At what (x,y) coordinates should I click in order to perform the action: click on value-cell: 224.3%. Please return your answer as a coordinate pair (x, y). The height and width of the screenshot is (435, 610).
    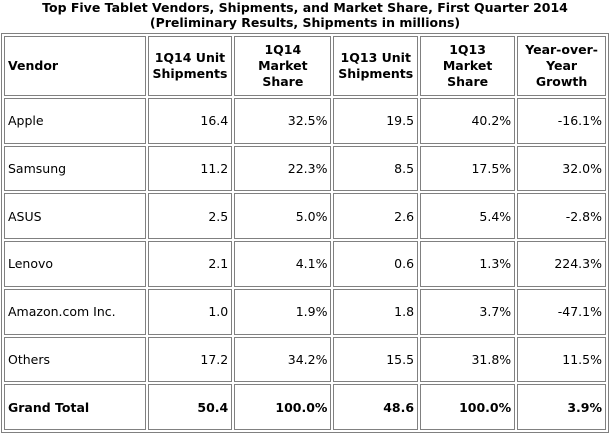
    Looking at the image, I should click on (561, 264).